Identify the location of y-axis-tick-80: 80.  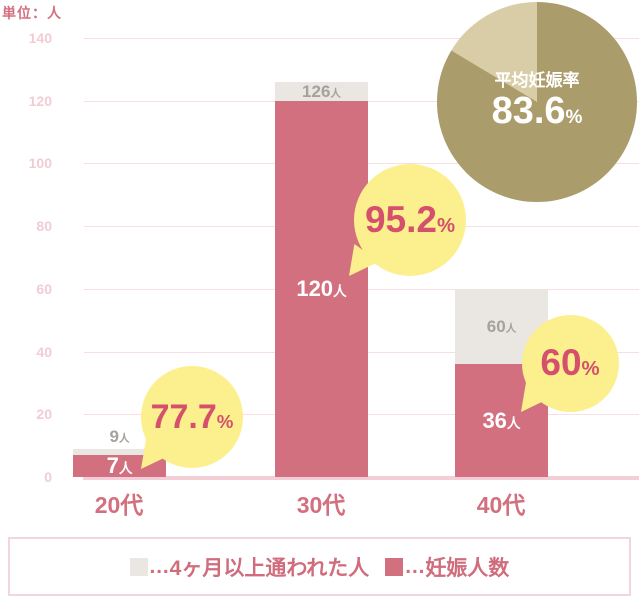
(44, 226).